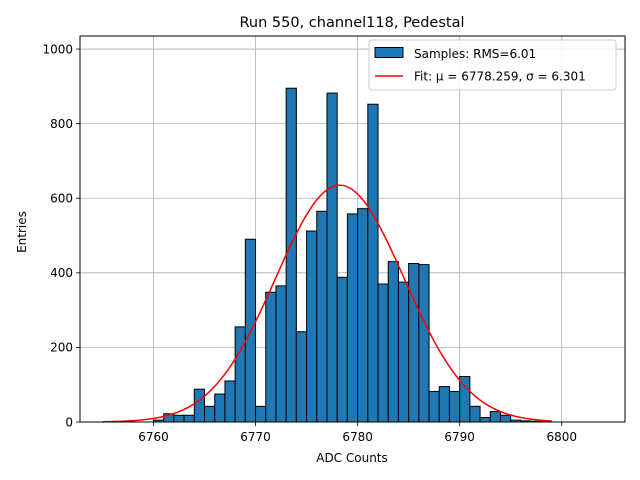 Image resolution: width=640 pixels, height=480 pixels. What do you see at coordinates (389, 52) in the screenshot?
I see `legend-samples-patch-icon` at bounding box center [389, 52].